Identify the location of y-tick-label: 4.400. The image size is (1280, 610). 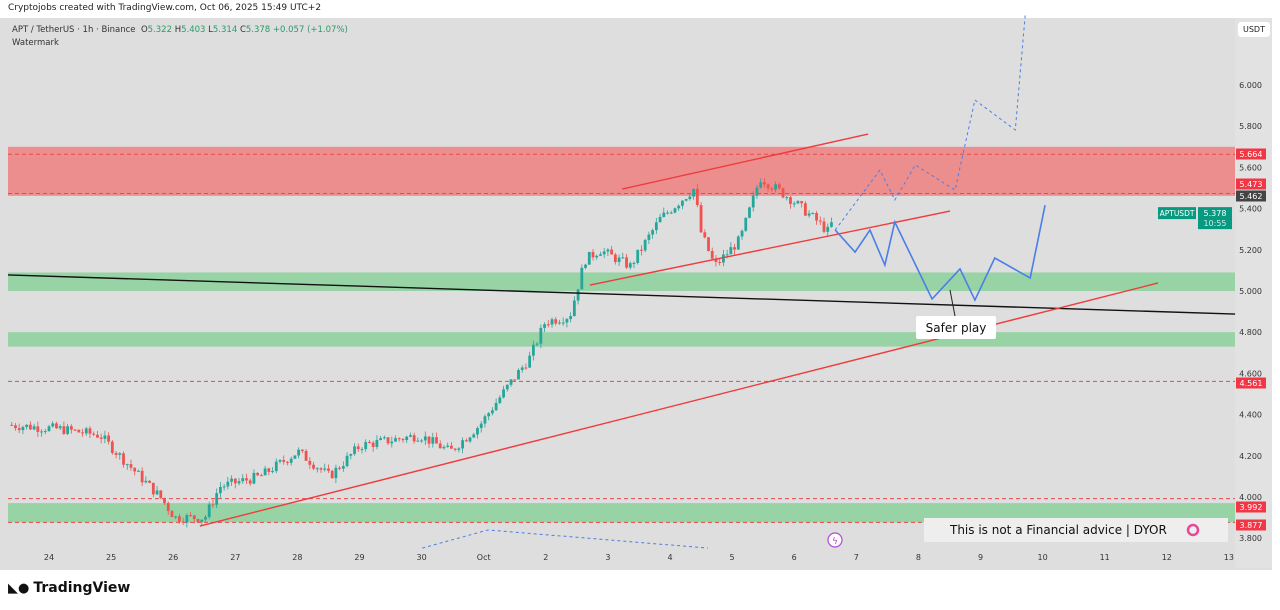
(1250, 415).